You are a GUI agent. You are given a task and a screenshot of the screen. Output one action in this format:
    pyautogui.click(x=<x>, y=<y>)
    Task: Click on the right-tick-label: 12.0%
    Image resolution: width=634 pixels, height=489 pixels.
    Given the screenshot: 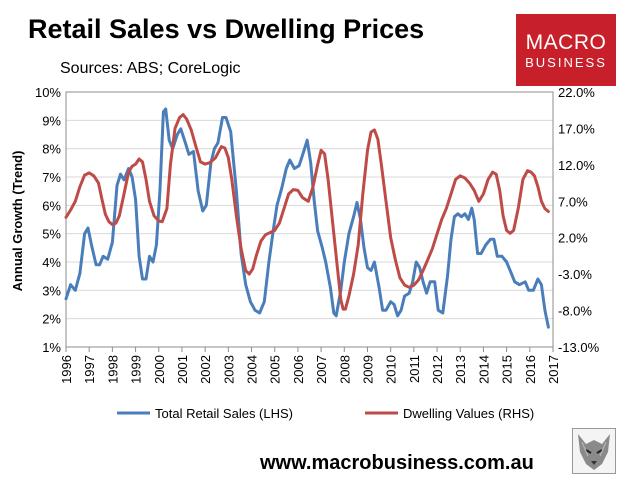 What is the action you would take?
    pyautogui.click(x=576, y=165)
    